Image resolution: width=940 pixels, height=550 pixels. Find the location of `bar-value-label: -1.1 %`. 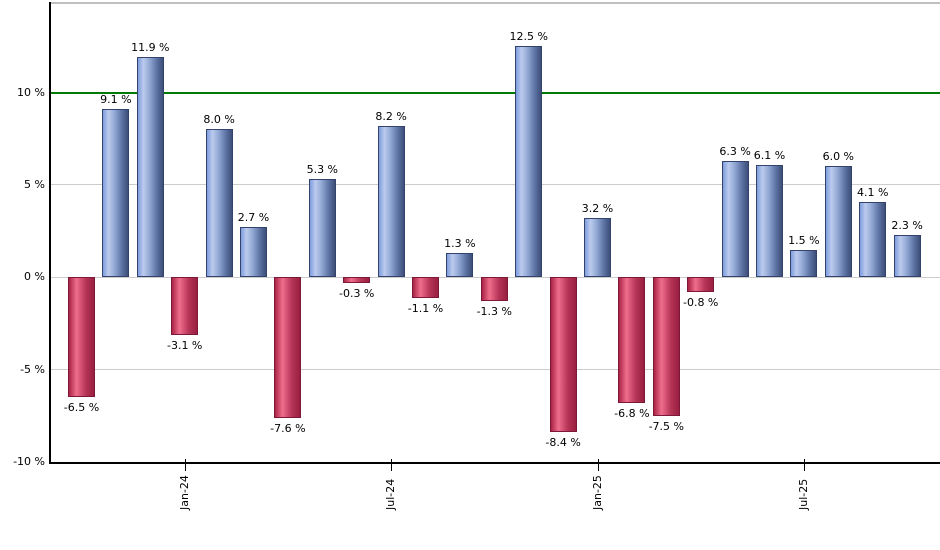

bar-value-label: -1.1 % is located at coordinates (425, 308).